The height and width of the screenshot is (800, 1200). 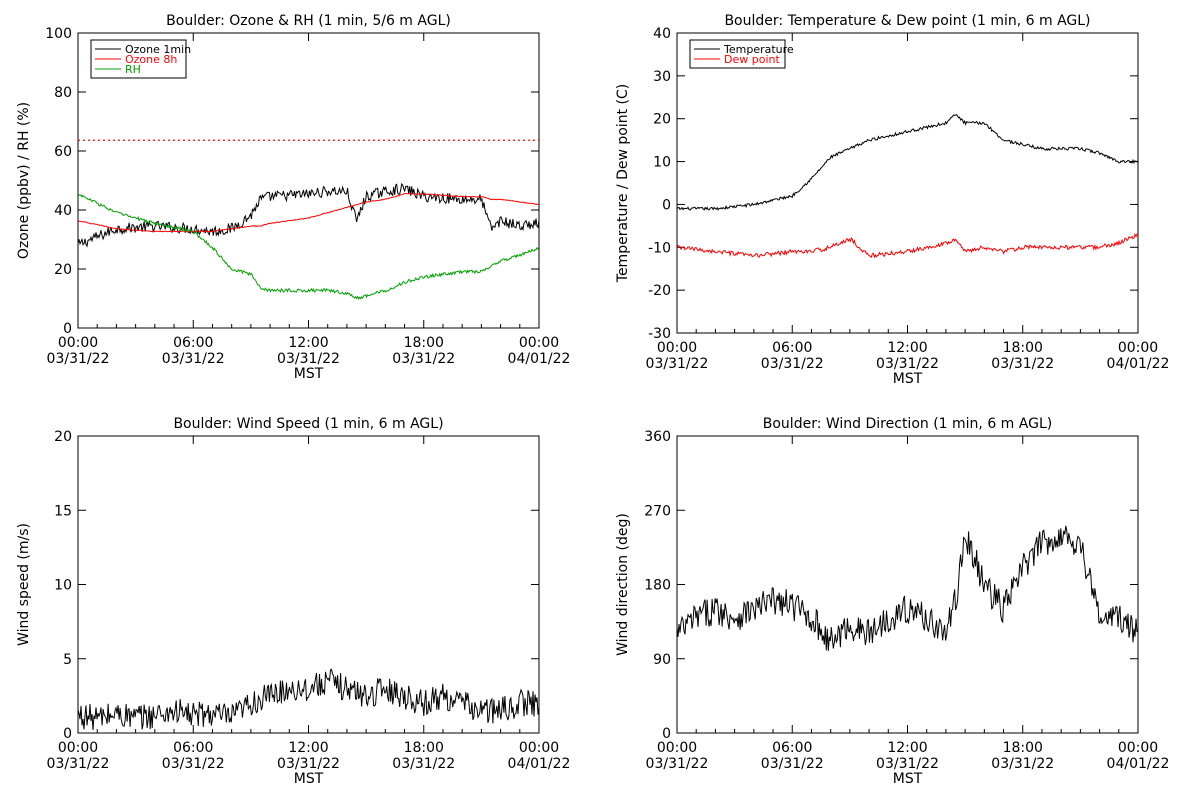 I want to click on legend-label: Temperature, so click(x=758, y=49).